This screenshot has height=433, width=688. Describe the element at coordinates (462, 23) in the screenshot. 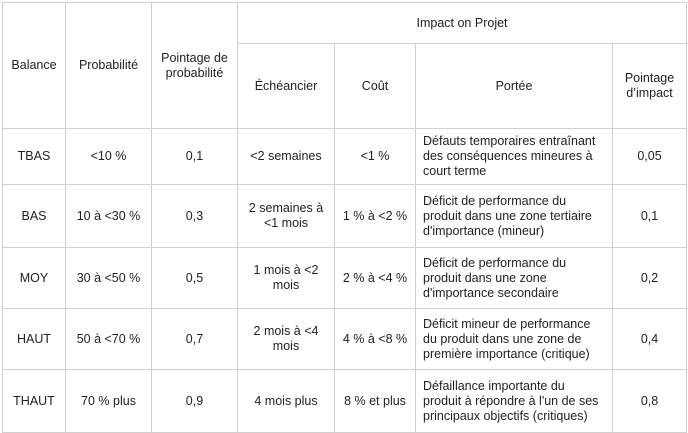

I see `header-impact-group: Impact on Projet` at that location.